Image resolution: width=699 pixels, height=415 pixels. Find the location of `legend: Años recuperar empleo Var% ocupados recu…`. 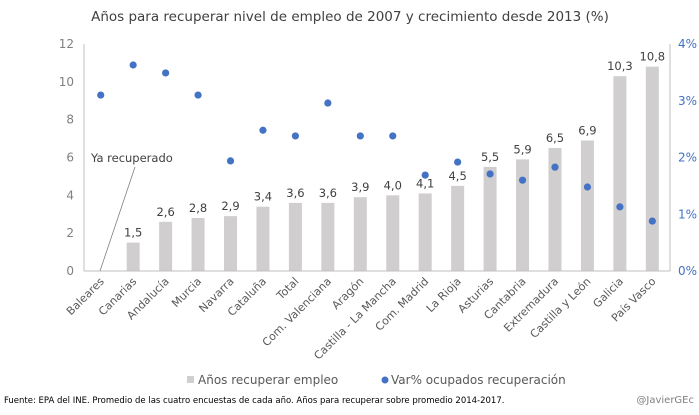

legend: Años recuperar empleo Var% ocupados recu… is located at coordinates (376, 380).